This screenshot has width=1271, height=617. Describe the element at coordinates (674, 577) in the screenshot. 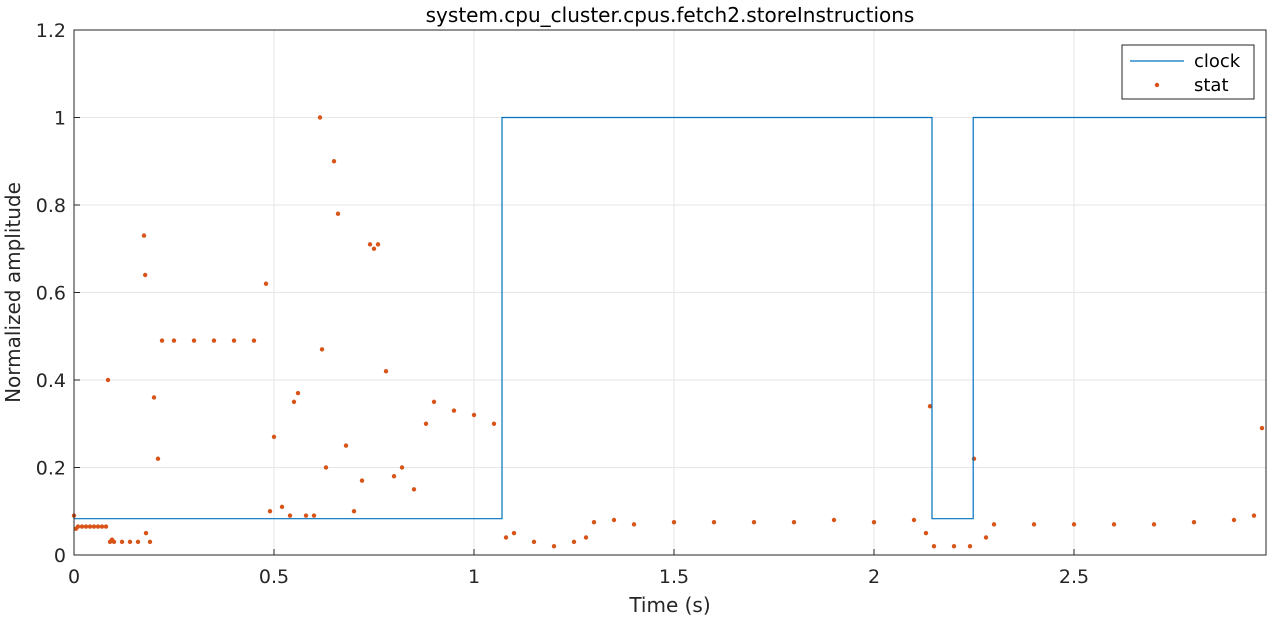

I see `x-tick-label: 1.5` at that location.